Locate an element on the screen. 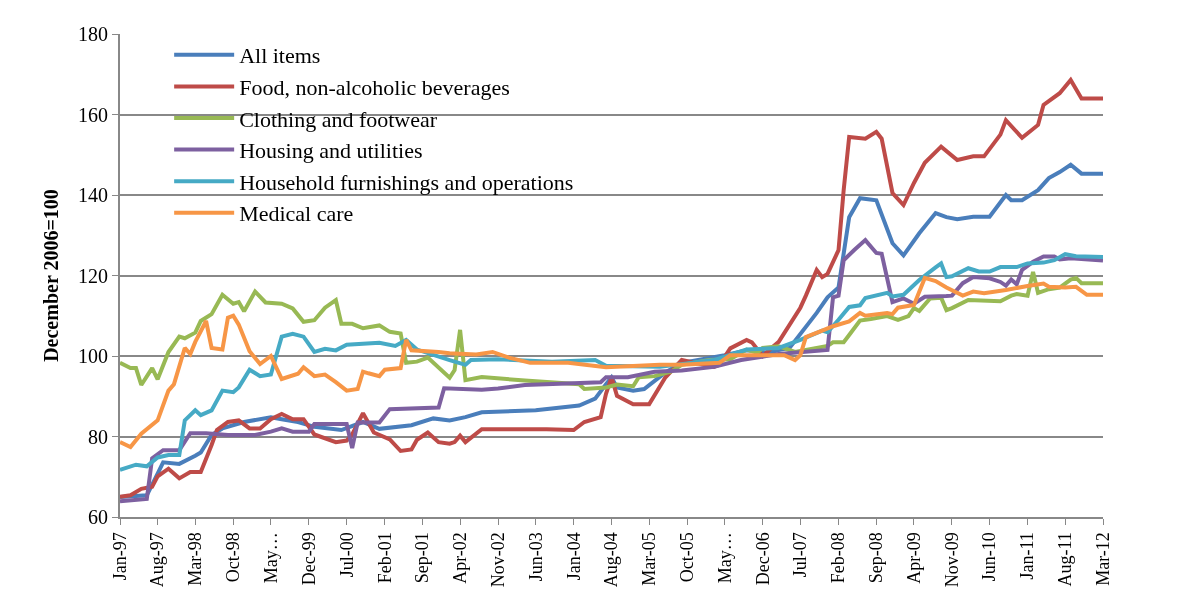 This screenshot has height=615, width=1190. x-tick-label: Jul-00 is located at coordinates (346, 555).